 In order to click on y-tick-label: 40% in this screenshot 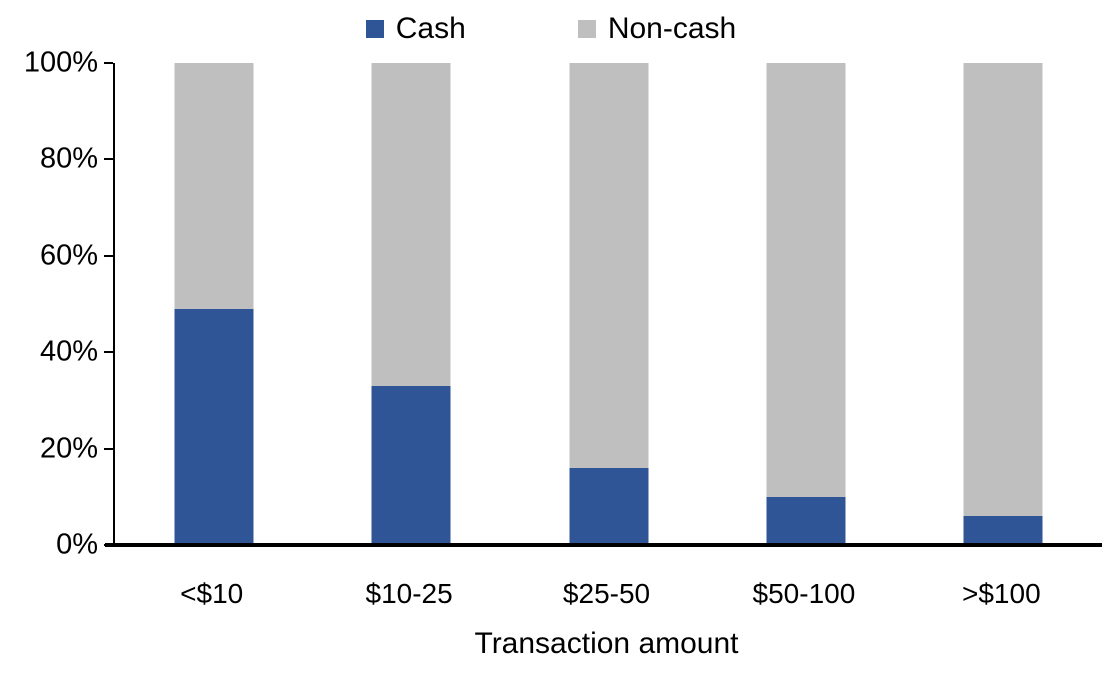, I will do `click(68, 351)`.